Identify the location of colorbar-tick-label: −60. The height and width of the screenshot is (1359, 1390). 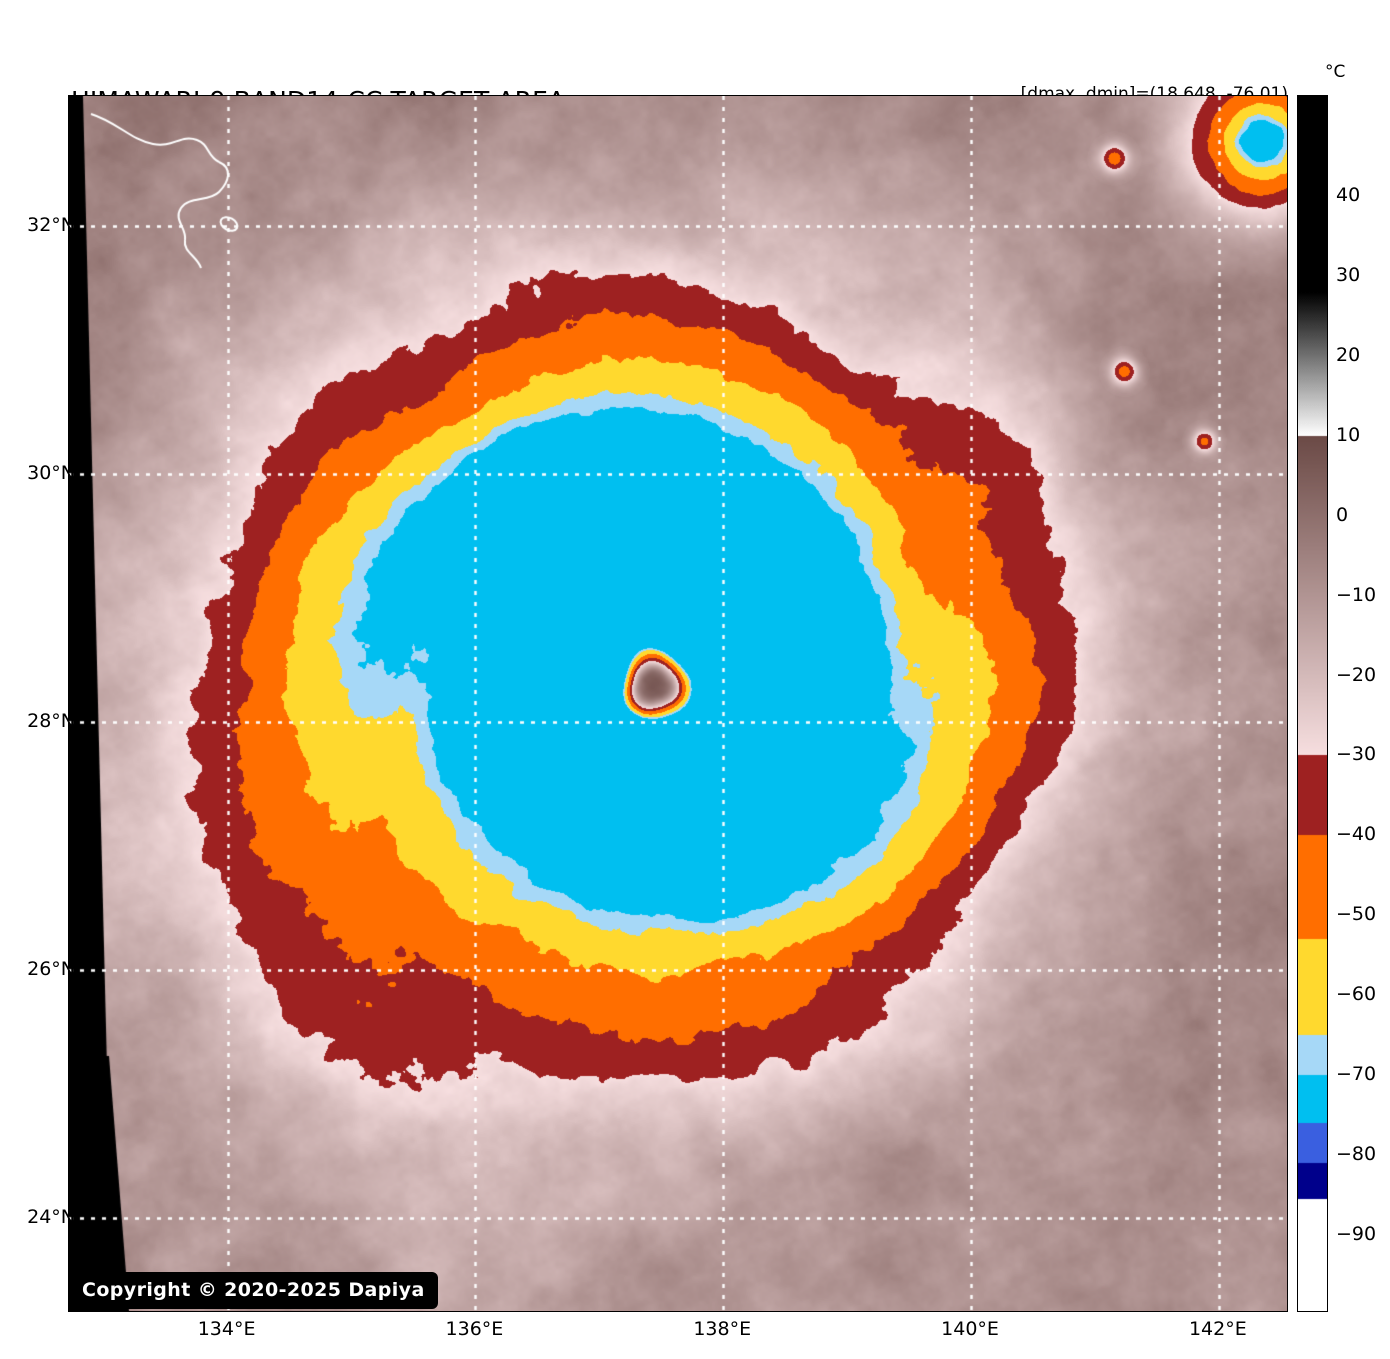
(1356, 994).